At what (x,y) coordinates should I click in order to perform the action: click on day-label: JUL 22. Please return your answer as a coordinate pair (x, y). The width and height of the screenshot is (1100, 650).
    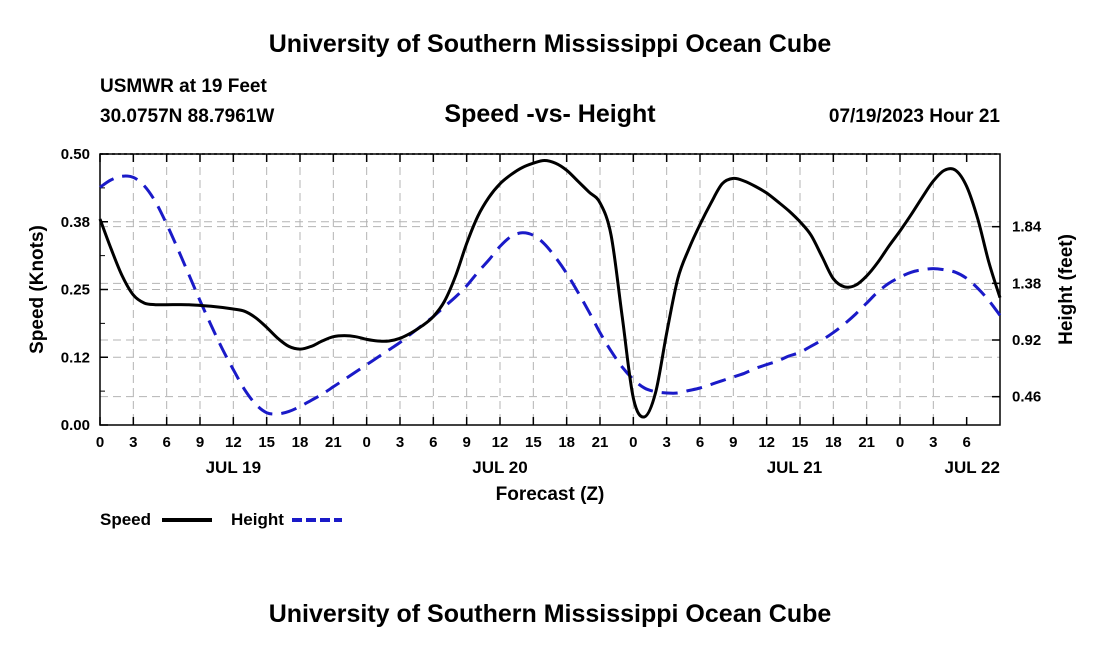
    Looking at the image, I should click on (971, 467).